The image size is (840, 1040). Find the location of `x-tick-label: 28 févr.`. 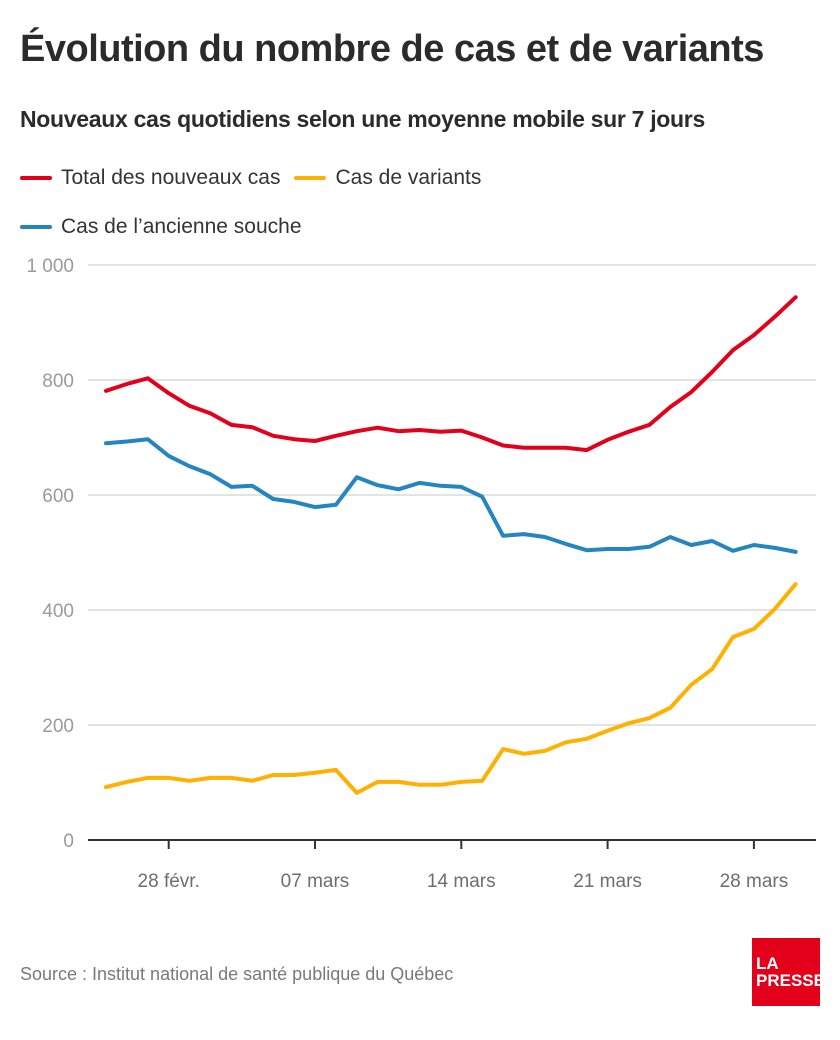

x-tick-label: 28 févr. is located at coordinates (169, 881).